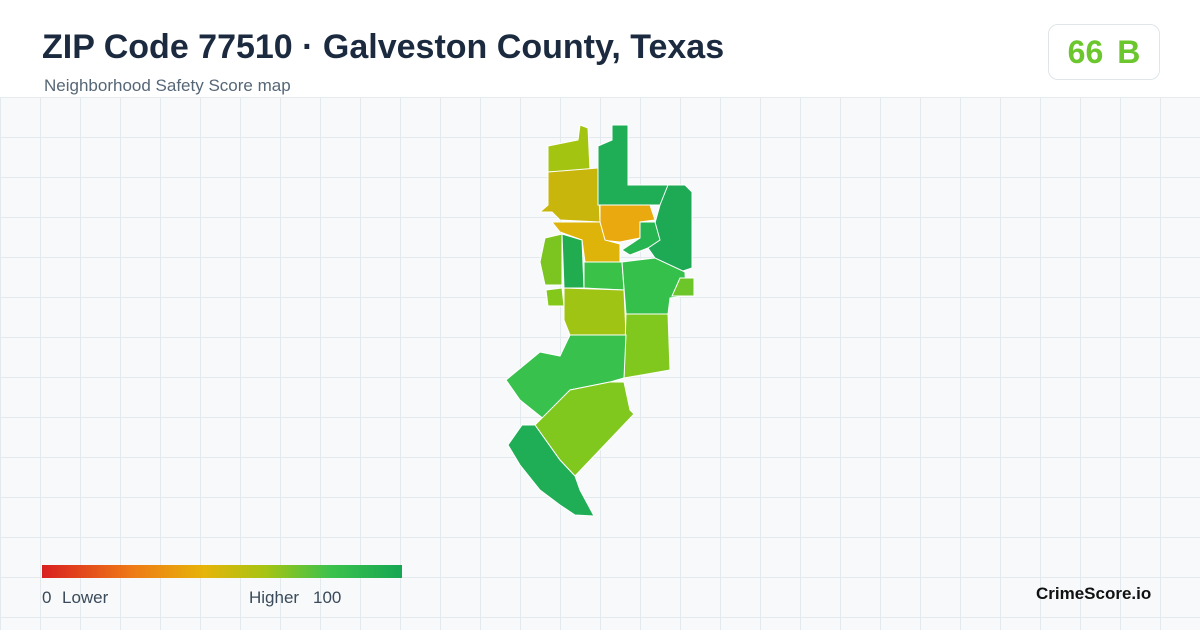 This screenshot has width=1200, height=630. I want to click on score-value: 66, so click(1085, 51).